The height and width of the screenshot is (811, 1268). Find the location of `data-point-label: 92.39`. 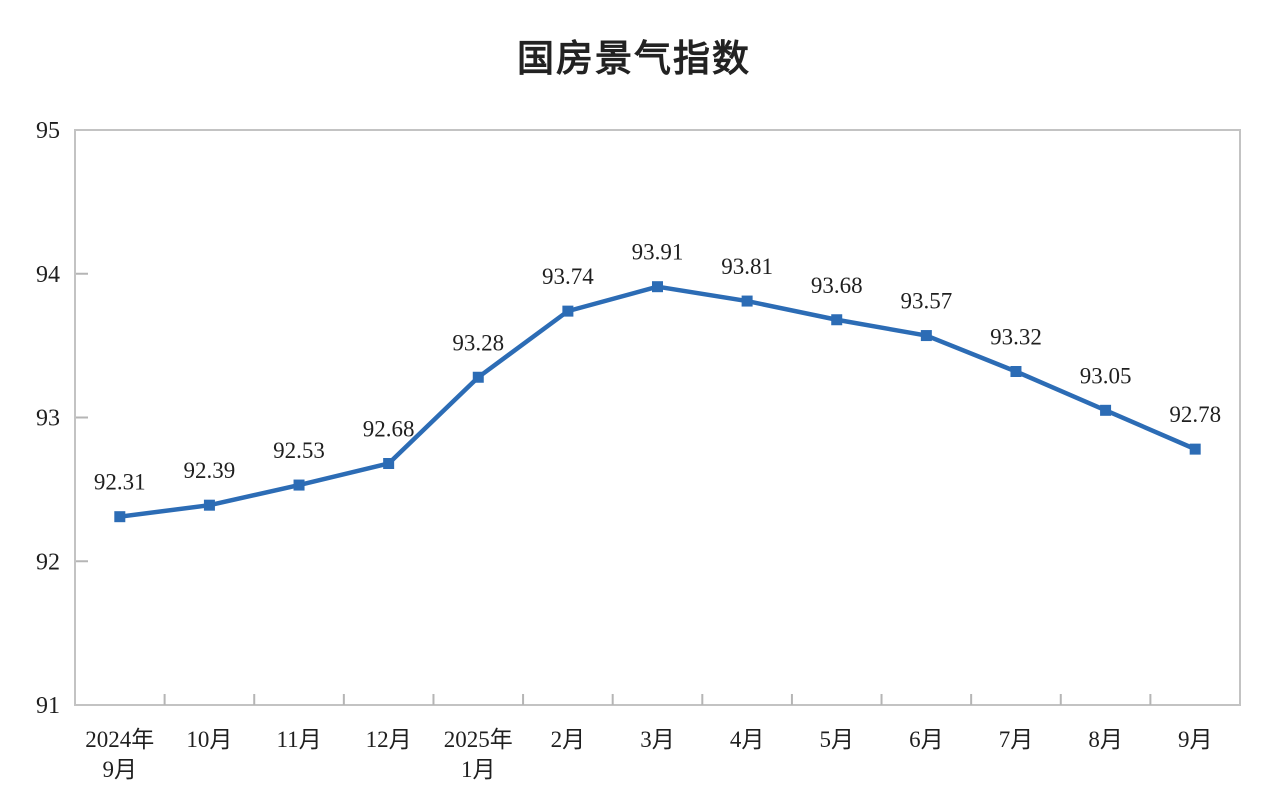

data-point-label: 92.39 is located at coordinates (210, 470).